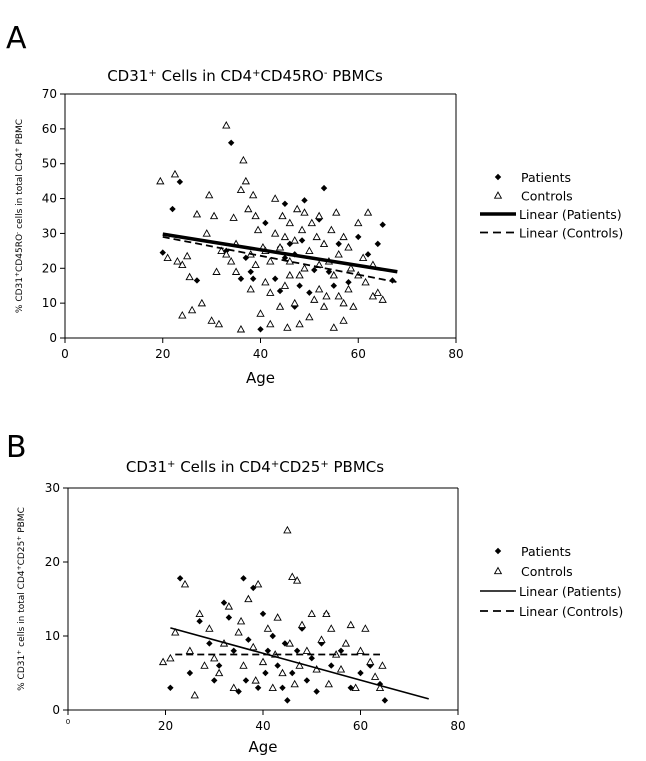 Image resolution: width=646 pixels, height=761 pixels. Describe the element at coordinates (260, 354) in the screenshot. I see `x-tick-label: 40` at that location.